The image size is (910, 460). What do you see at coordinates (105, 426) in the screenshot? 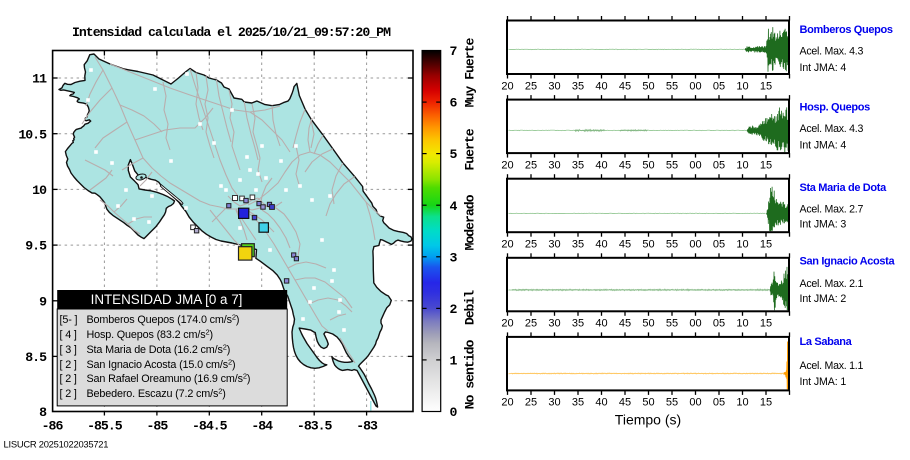
I see `svg-text: -85.5` at bounding box center [105, 426].